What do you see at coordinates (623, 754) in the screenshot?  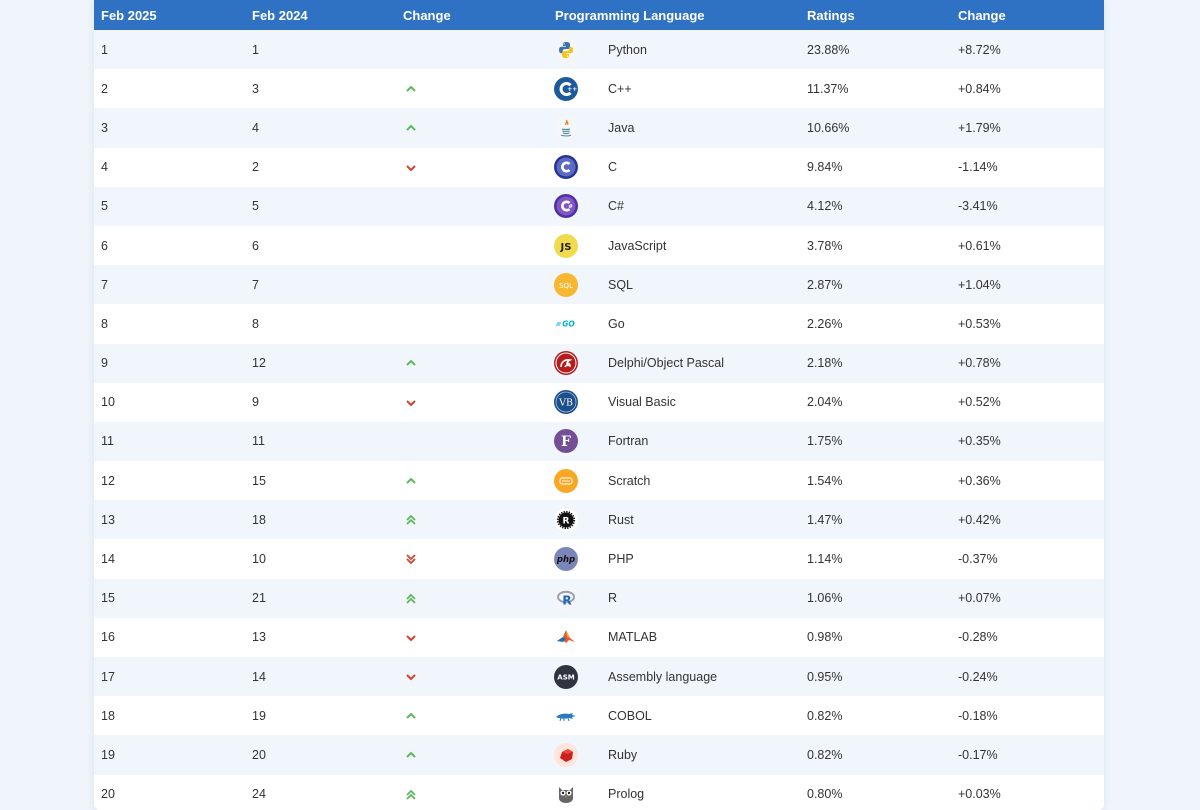 I see `language-name: Ruby` at bounding box center [623, 754].